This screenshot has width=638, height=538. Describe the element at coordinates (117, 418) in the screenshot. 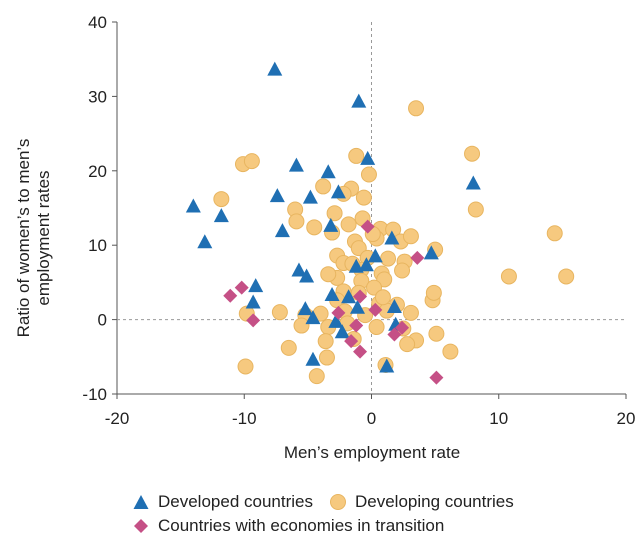

I see `x-tick-label: -20` at that location.